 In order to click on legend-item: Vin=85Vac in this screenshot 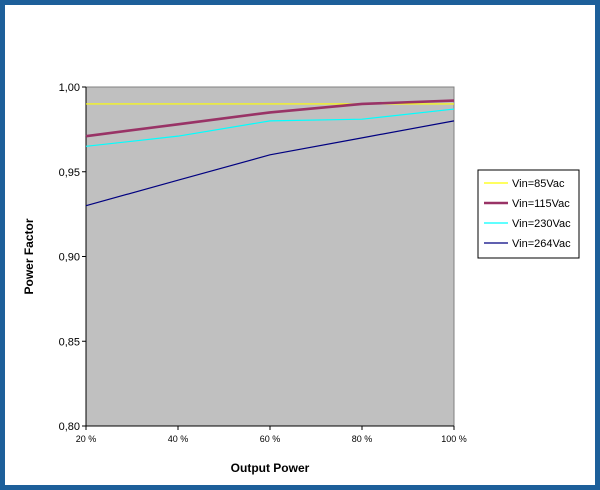, I will do `click(524, 184)`.